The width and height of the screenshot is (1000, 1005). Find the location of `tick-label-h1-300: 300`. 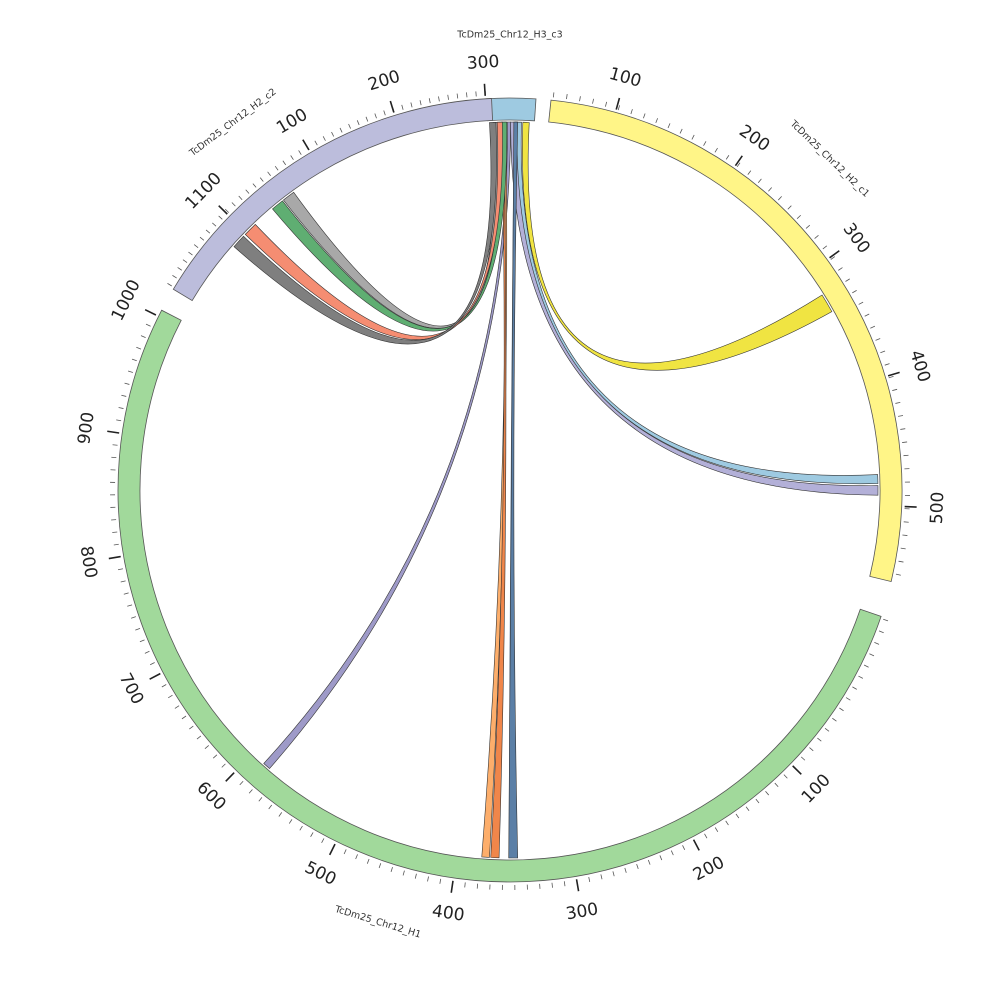

tick-label-h1-300: 300 is located at coordinates (581, 911).